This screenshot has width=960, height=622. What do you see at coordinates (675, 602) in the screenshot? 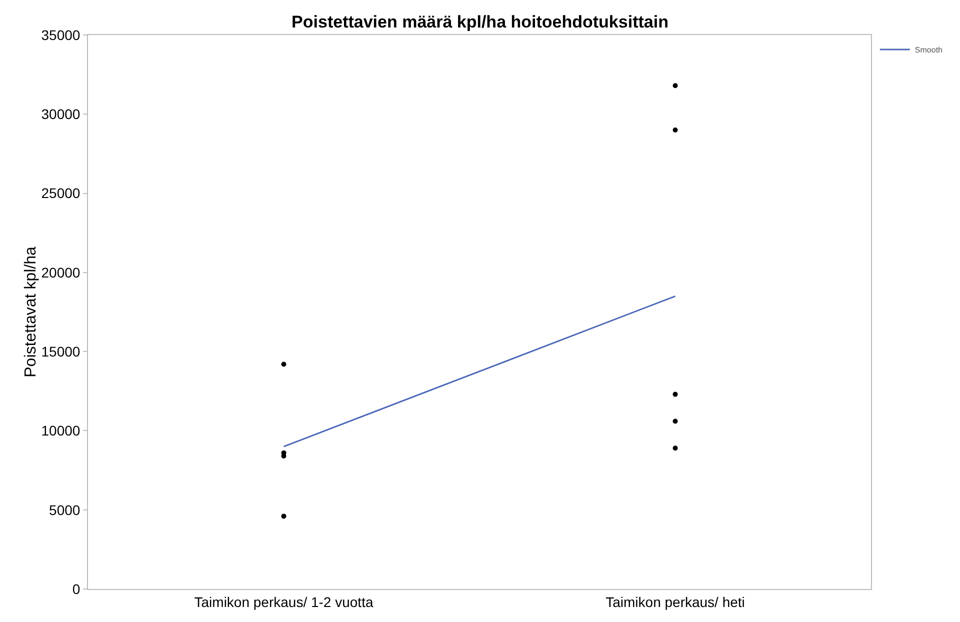
I see `x-tick-label: Taimikon perkaus/ heti` at bounding box center [675, 602].